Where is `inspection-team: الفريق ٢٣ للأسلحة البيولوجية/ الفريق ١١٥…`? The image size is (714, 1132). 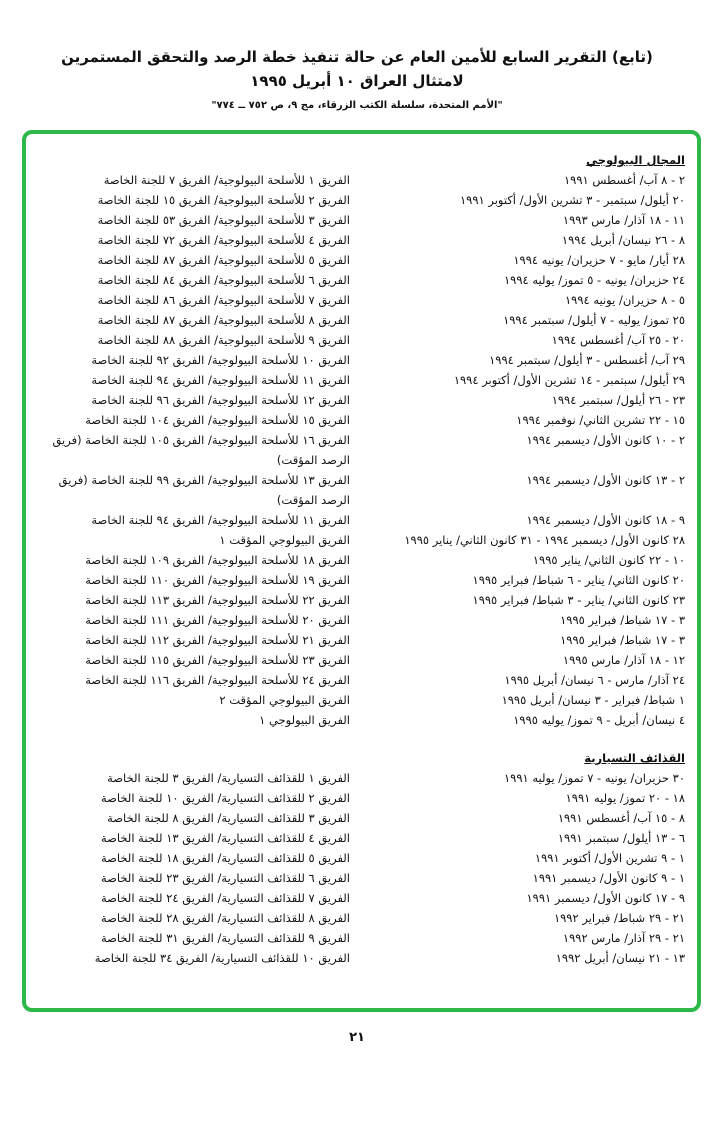
inspection-team: الفريق ٢٣ للأسلحة البيولوجية/ الفريق ١١٥… is located at coordinates (217, 660).